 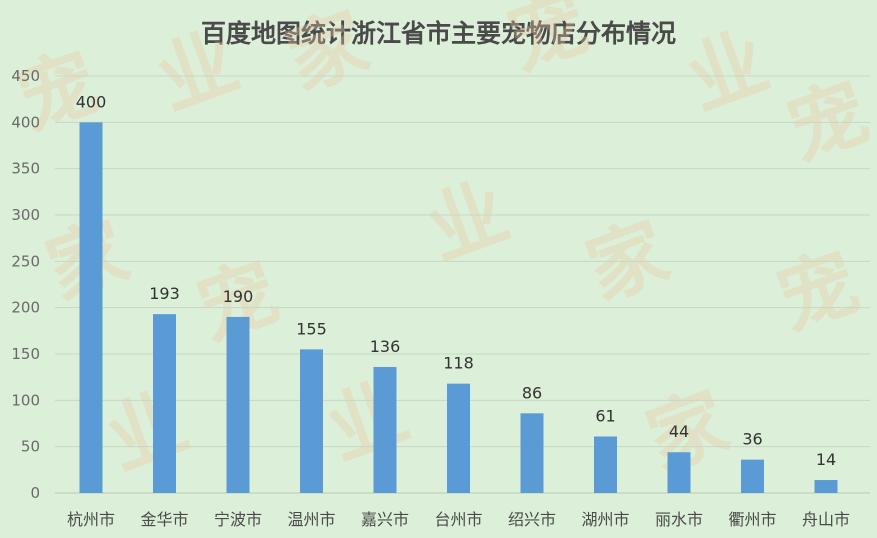 What do you see at coordinates (25, 400) in the screenshot?
I see `y-tick-label: 100` at bounding box center [25, 400].